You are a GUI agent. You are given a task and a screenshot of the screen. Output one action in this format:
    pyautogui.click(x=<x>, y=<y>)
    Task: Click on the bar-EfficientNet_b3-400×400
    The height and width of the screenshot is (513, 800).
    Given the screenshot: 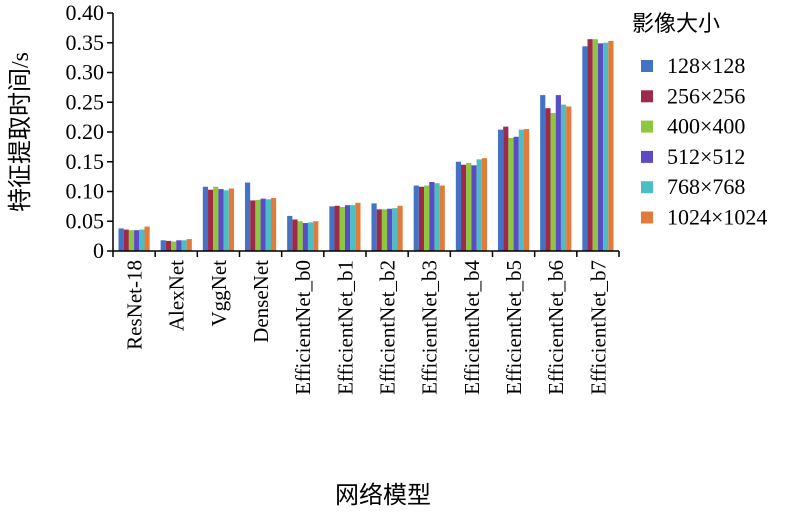 What is the action you would take?
    pyautogui.click(x=427, y=218)
    